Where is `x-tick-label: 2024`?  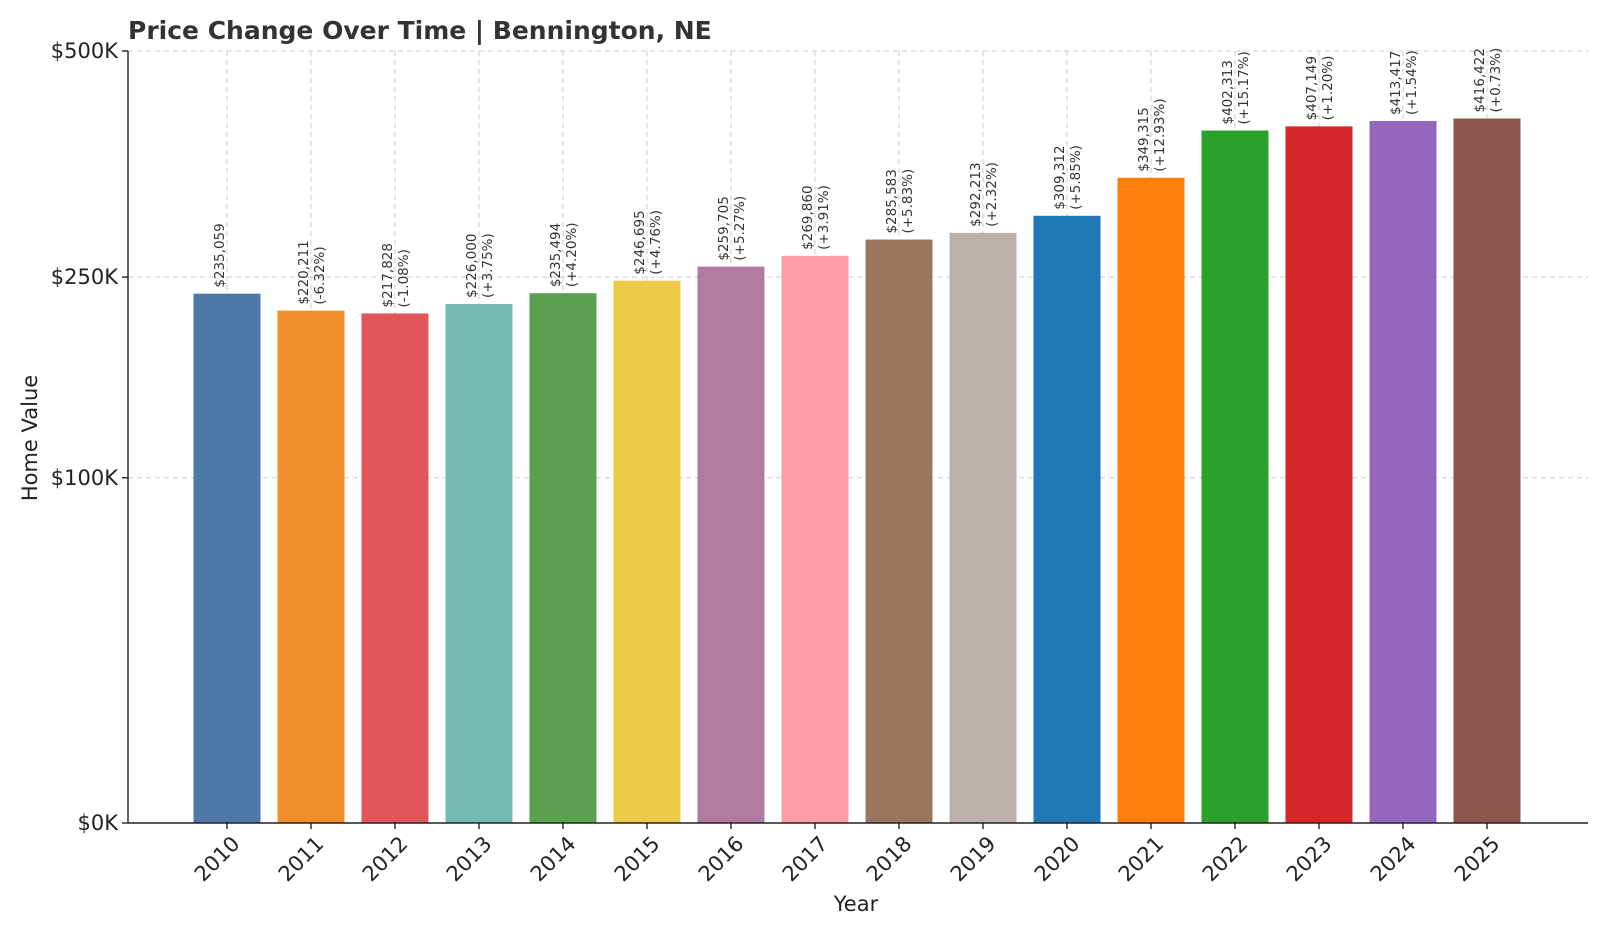 x-tick-label: 2024 is located at coordinates (1393, 859).